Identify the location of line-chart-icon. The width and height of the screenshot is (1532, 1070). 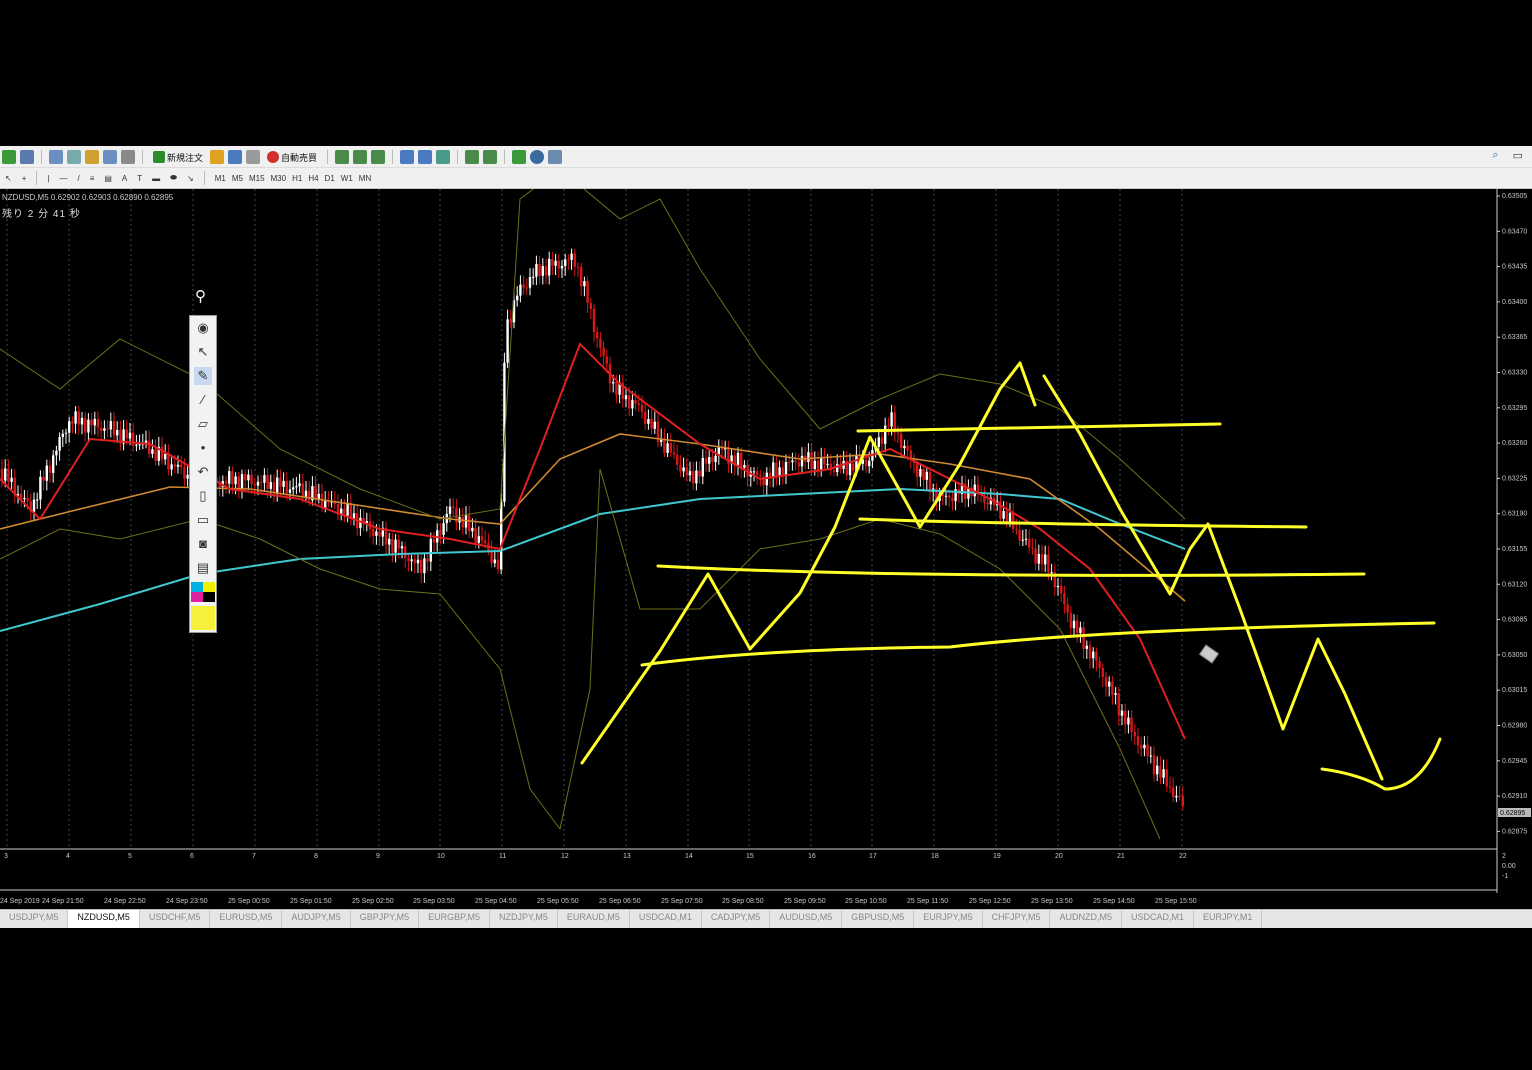
(378, 157).